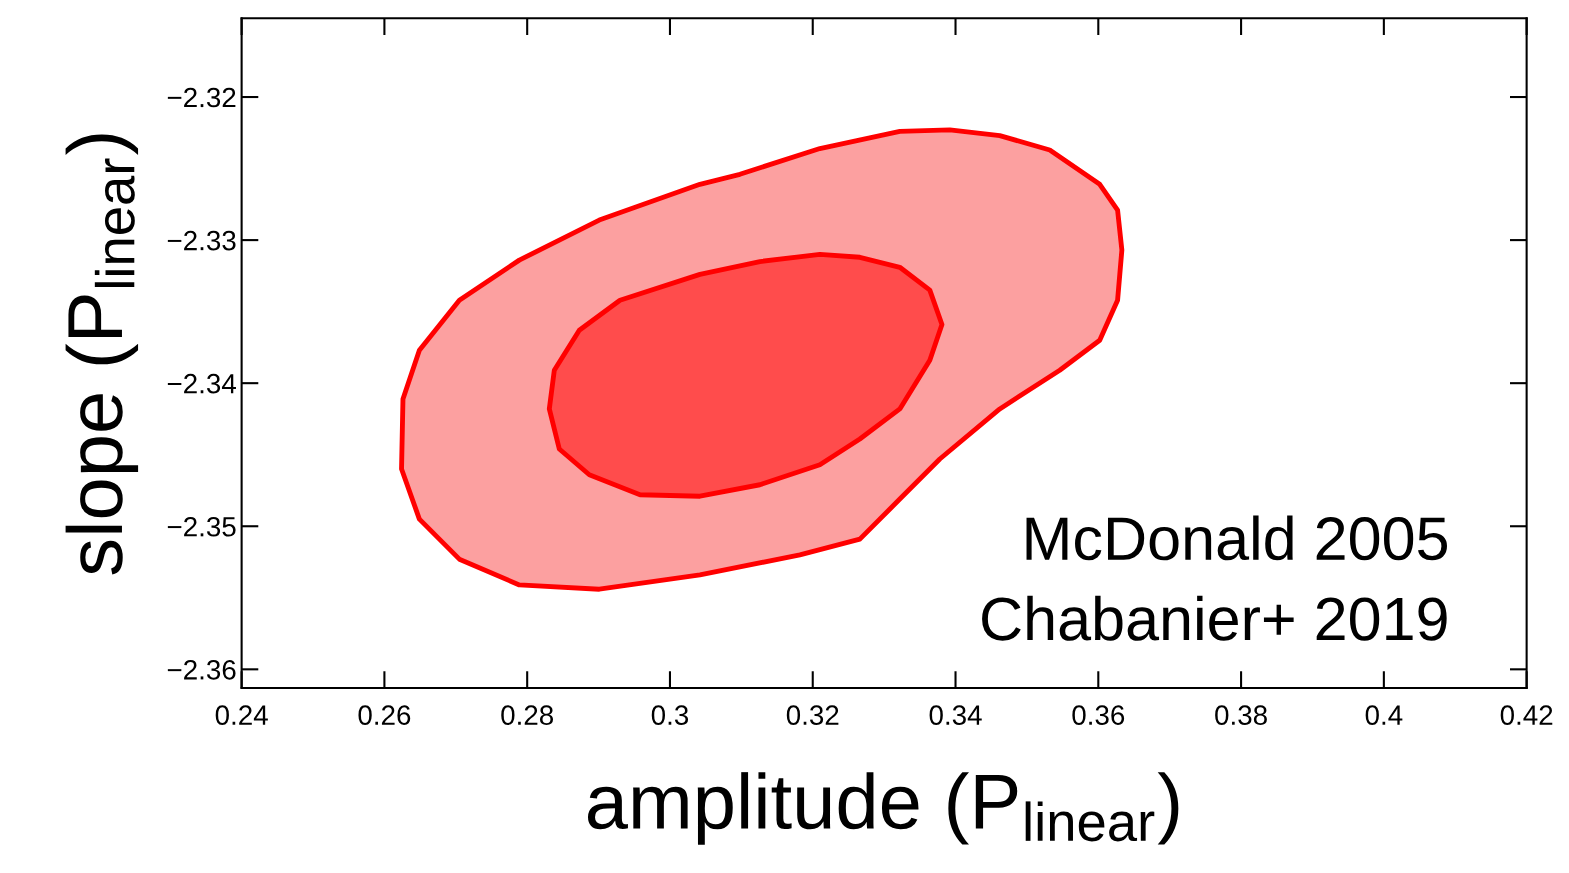  I want to click on x-tick-label: 0.38, so click(1241, 715).